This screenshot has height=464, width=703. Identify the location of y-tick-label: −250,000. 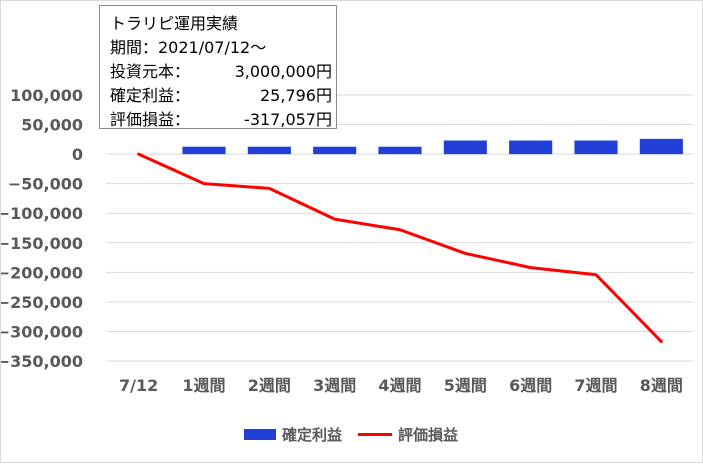
(42, 302).